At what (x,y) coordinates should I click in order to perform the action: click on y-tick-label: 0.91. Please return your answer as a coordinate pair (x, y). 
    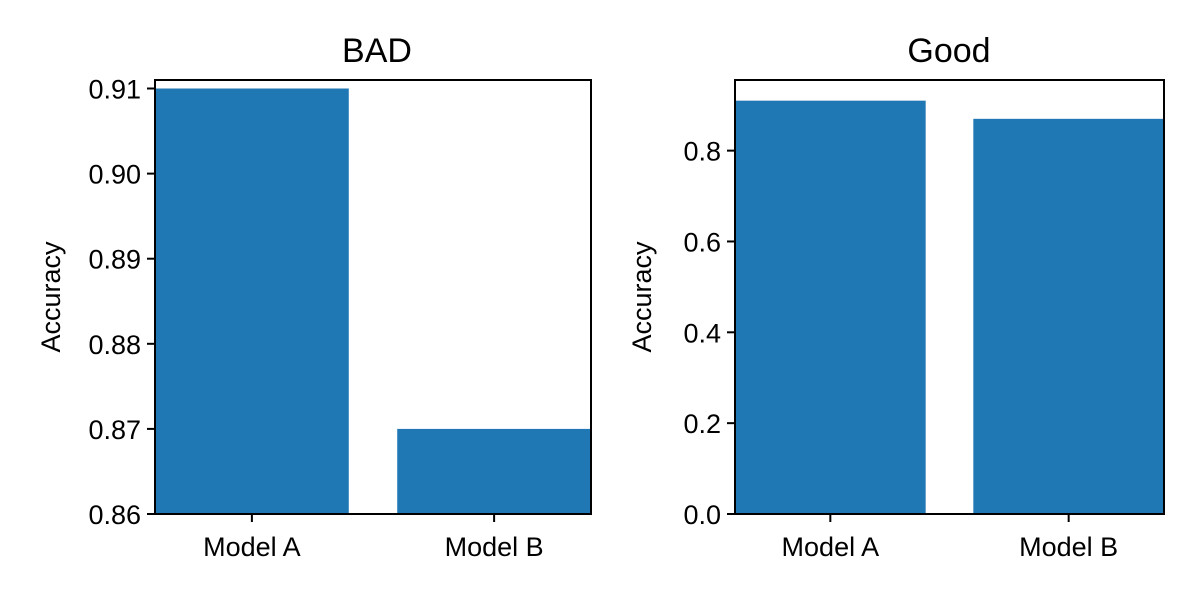
    Looking at the image, I should click on (114, 90).